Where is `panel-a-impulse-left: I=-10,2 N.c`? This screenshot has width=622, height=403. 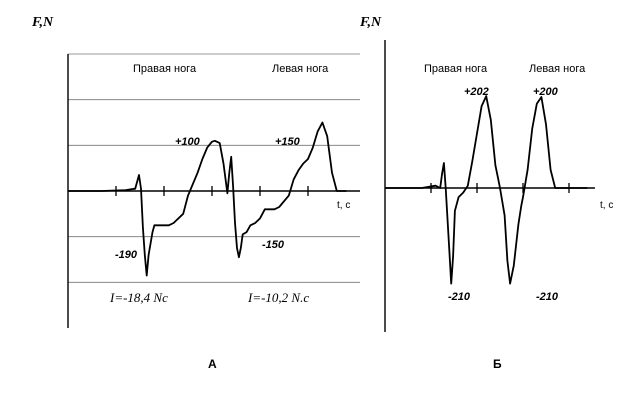 panel-a-impulse-left: I=-10,2 N.c is located at coordinates (278, 297).